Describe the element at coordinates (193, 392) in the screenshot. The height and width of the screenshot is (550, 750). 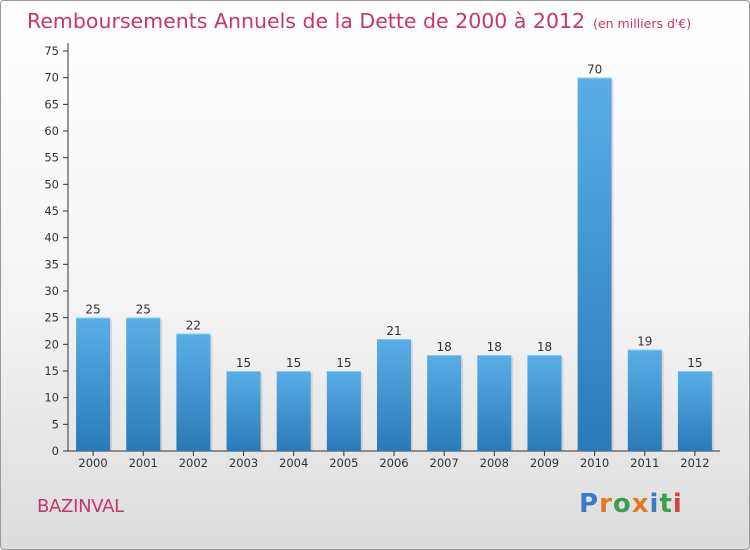
I see `bar-2002` at that location.